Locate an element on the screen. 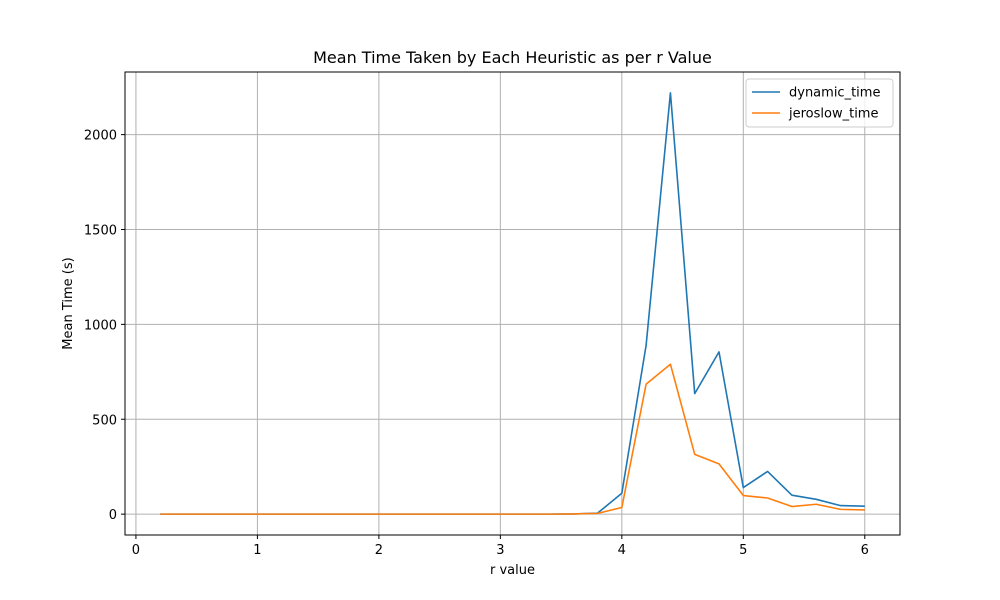  x-tick-label: 5 is located at coordinates (743, 550).